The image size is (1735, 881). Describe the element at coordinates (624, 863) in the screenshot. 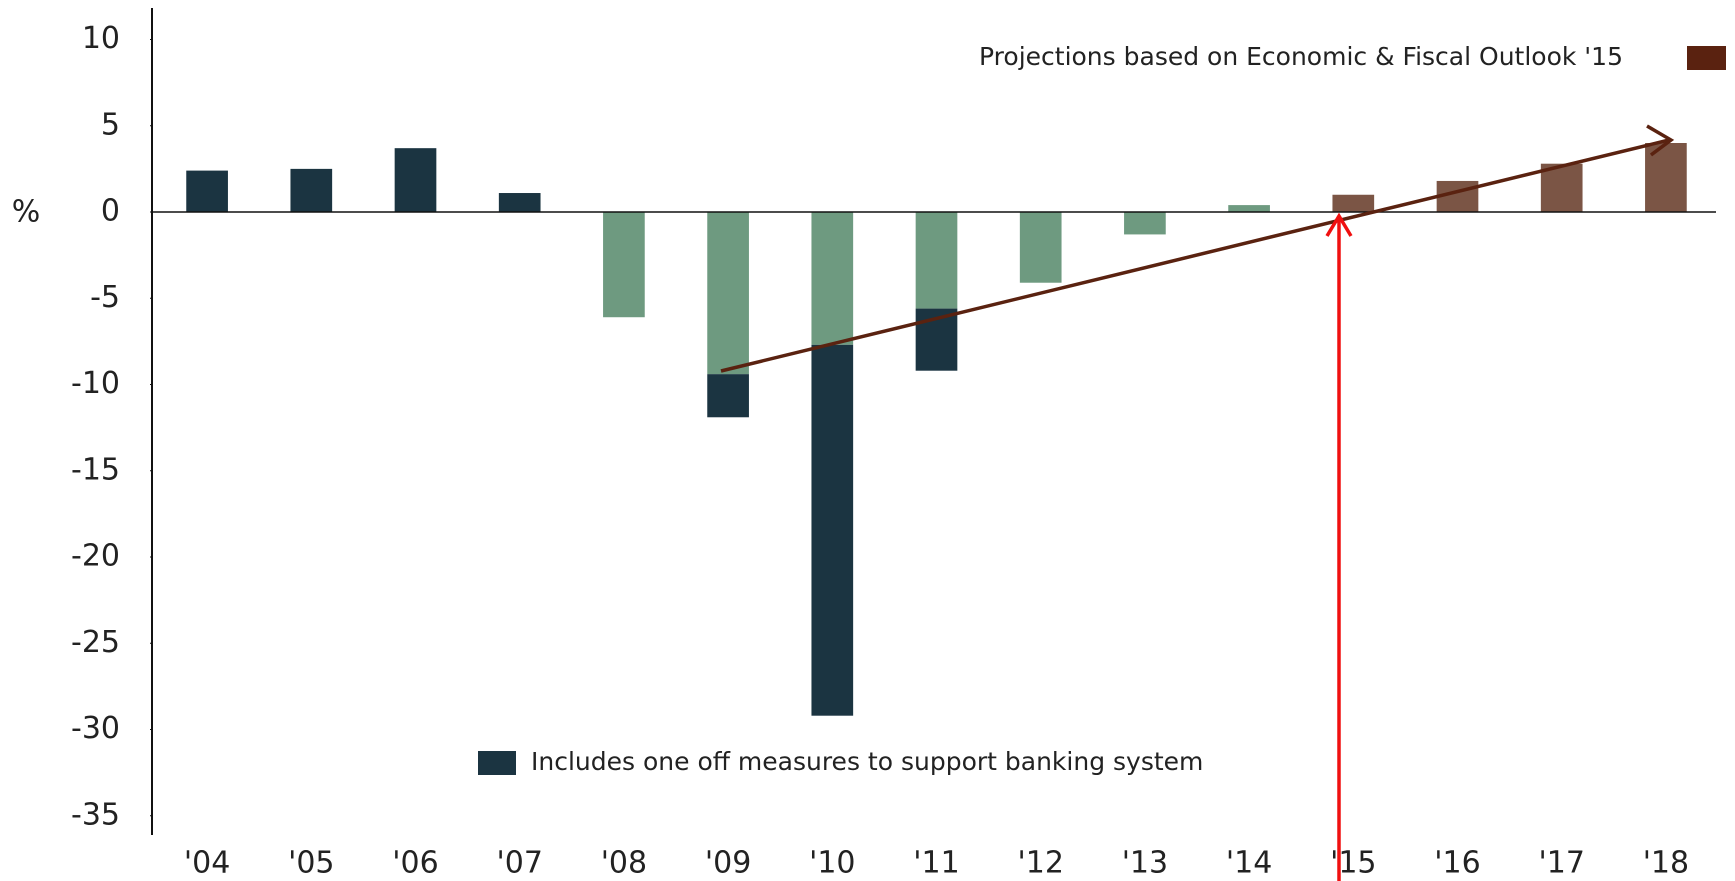

I see `x-tick-label: '08` at that location.